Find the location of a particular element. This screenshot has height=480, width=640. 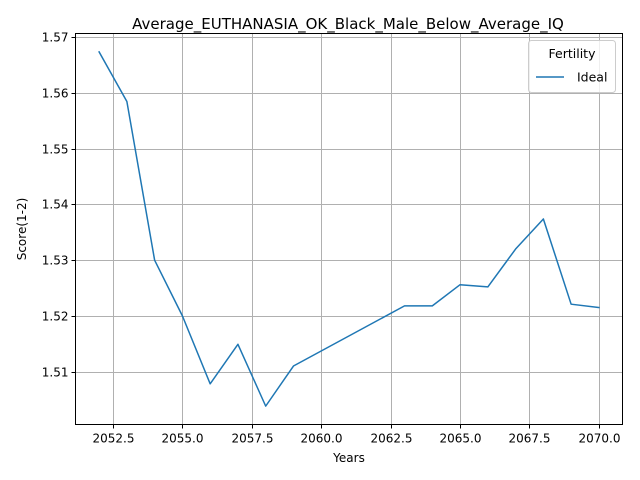

x-tick-label: 2060.0 is located at coordinates (322, 439).